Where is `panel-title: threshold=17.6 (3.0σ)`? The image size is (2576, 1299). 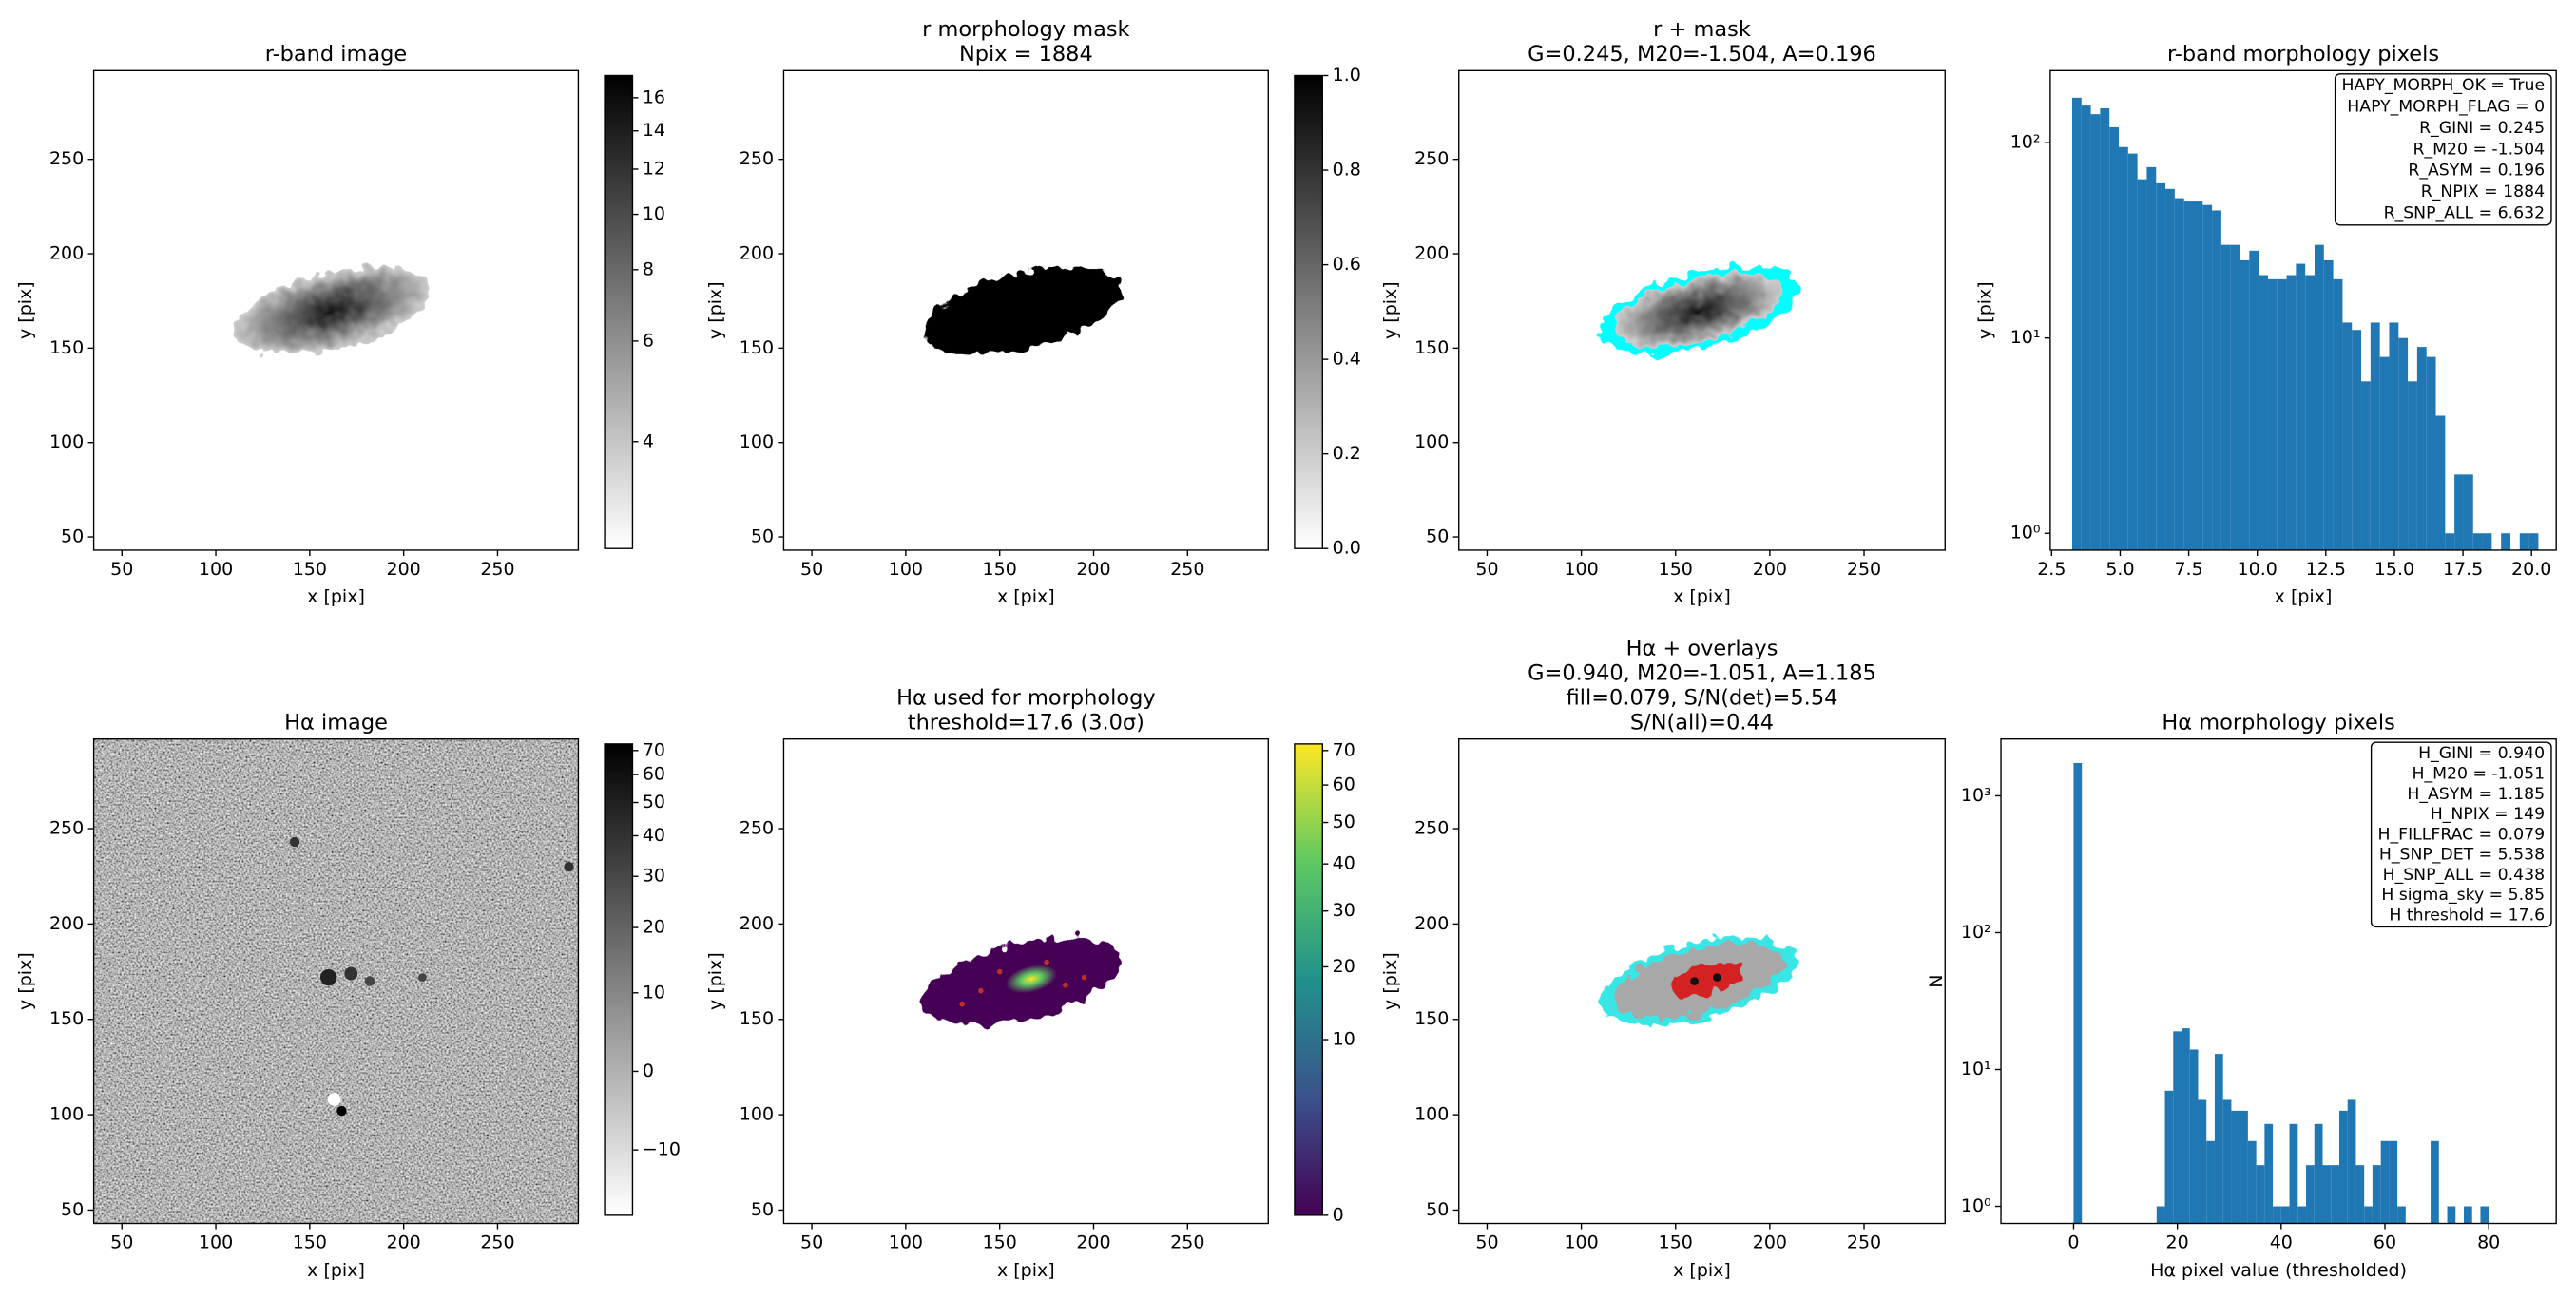
panel-title: threshold=17.6 (3.0σ) is located at coordinates (1026, 722).